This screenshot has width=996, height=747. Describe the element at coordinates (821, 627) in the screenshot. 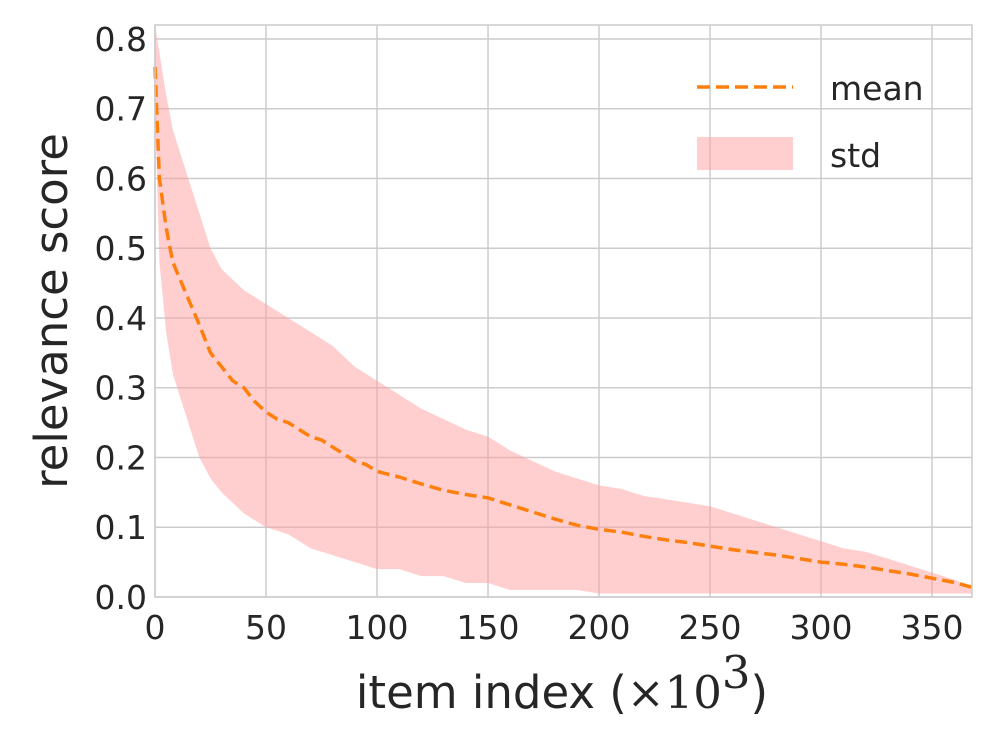

I see `x-tick-label-6: 300` at that location.